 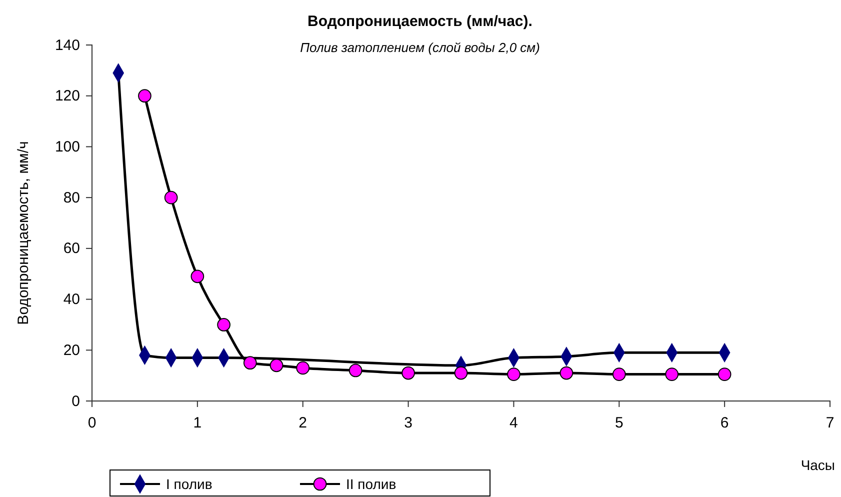 I want to click on x-tick-label: 1, so click(x=197, y=423).